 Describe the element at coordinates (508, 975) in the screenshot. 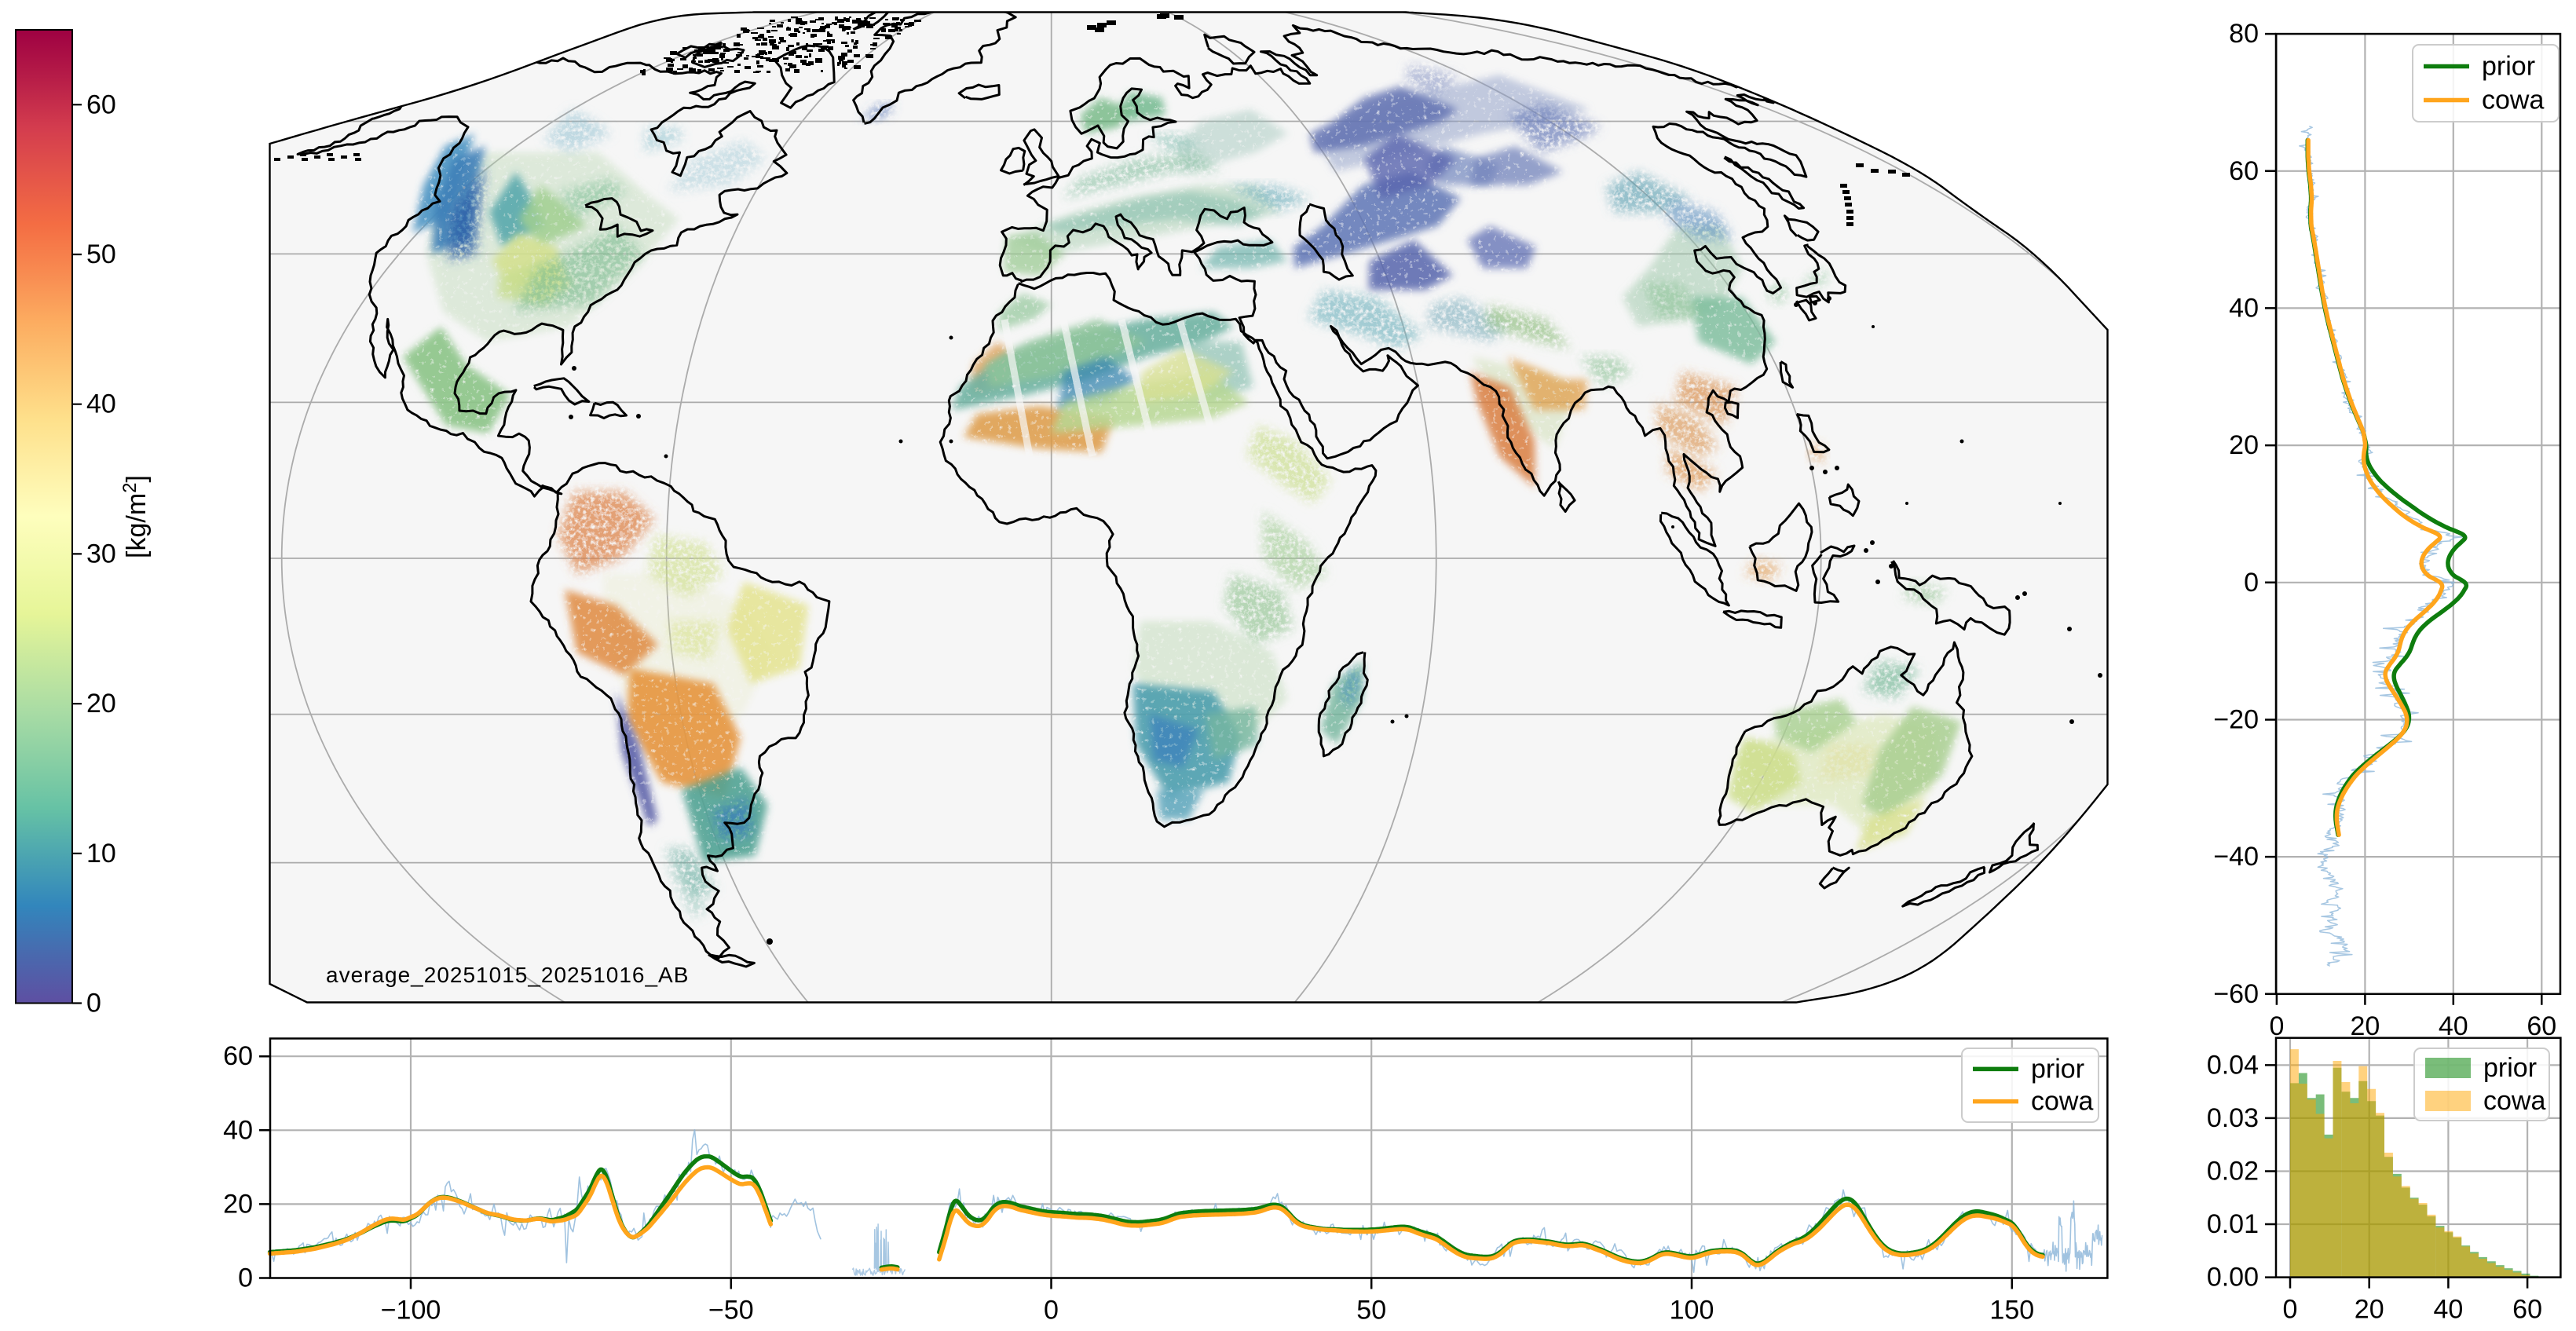

I see `svg-text: average_20251015_20251016_AB` at that location.